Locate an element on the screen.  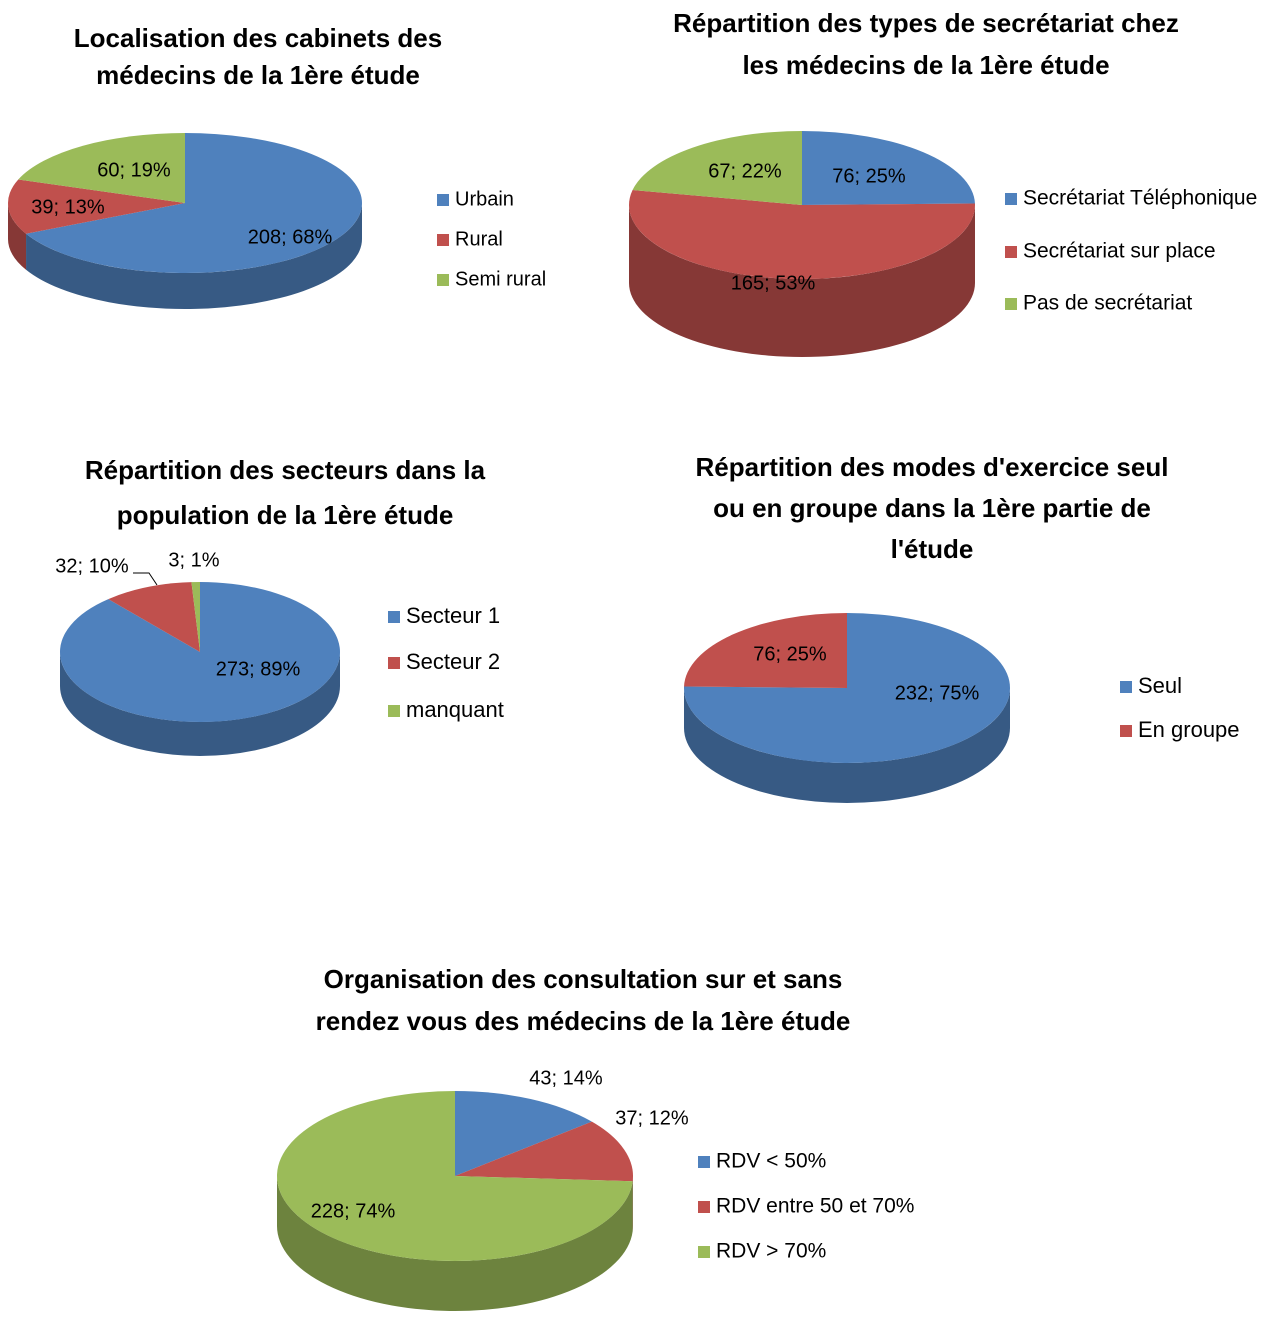
legend-label: manquant is located at coordinates (455, 709).